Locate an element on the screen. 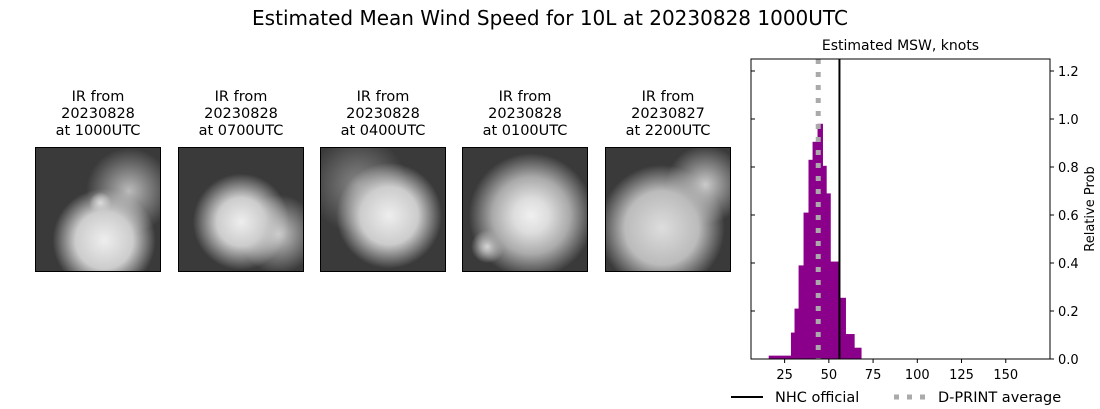 The height and width of the screenshot is (409, 1100). panel-label: IR from 20230828 at 0400UTC is located at coordinates (383, 114).